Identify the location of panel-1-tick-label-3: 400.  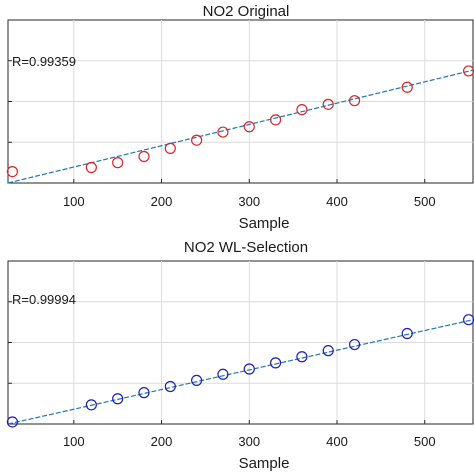
(337, 201).